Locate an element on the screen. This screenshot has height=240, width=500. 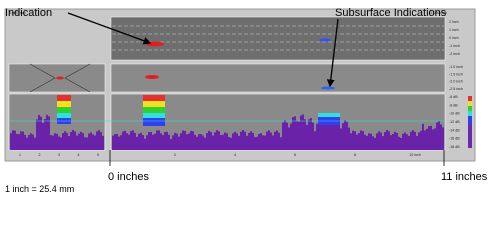
top-axis-label: 0 inch is located at coordinates (454, 38).